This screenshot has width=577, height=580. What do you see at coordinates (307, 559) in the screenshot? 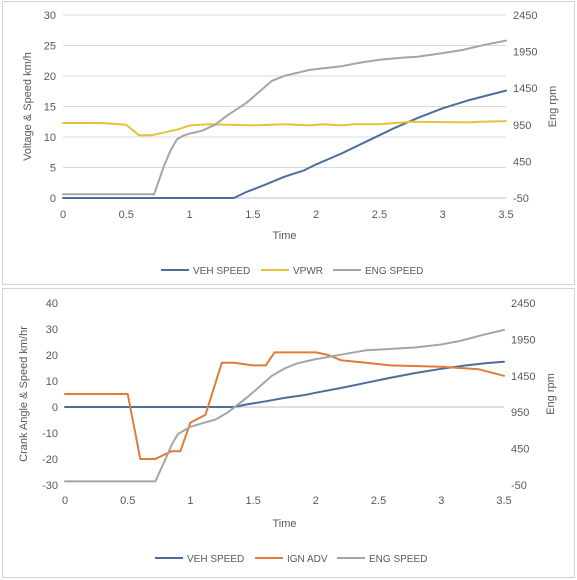
I see `legend-label-ign-adv: IGN ADV` at bounding box center [307, 559].